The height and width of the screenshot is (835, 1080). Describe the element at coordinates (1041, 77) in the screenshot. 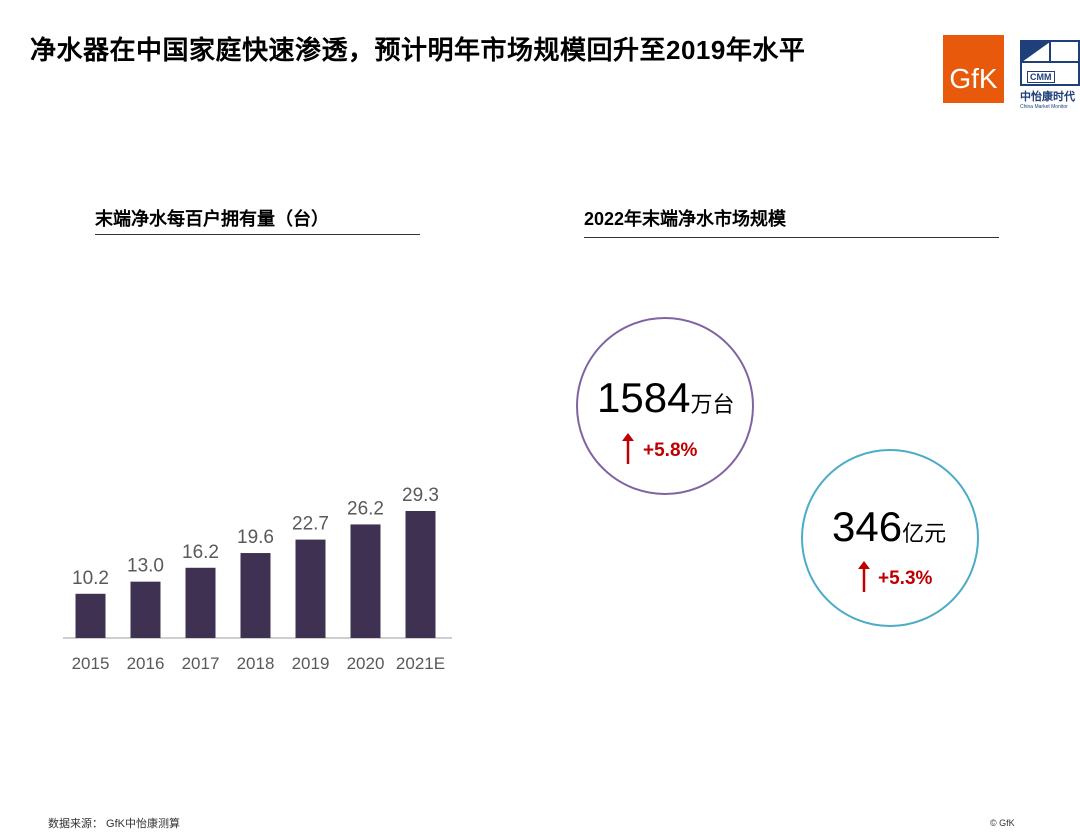

I see `cmm-logo-text: CMM` at that location.